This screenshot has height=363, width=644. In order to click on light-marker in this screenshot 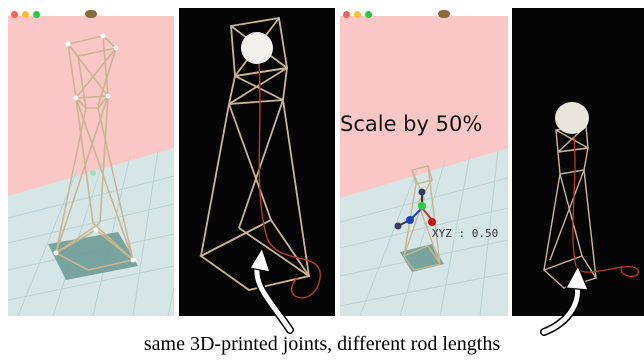, I will do `click(93, 173)`.